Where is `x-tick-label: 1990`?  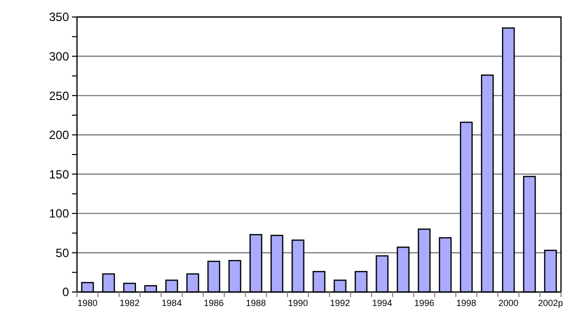
x-tick-label: 1990 is located at coordinates (298, 303).